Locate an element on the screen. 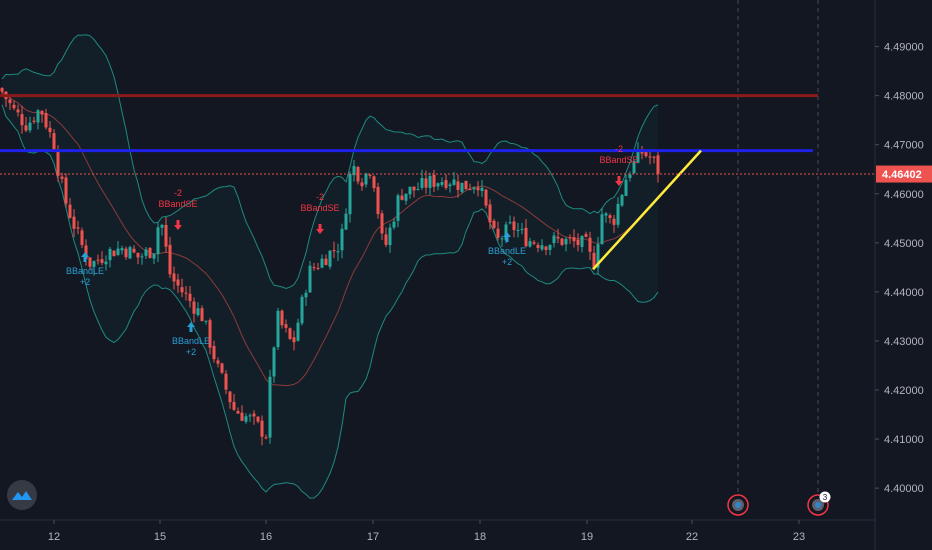  last-price-label: 4.46402 is located at coordinates (904, 174).